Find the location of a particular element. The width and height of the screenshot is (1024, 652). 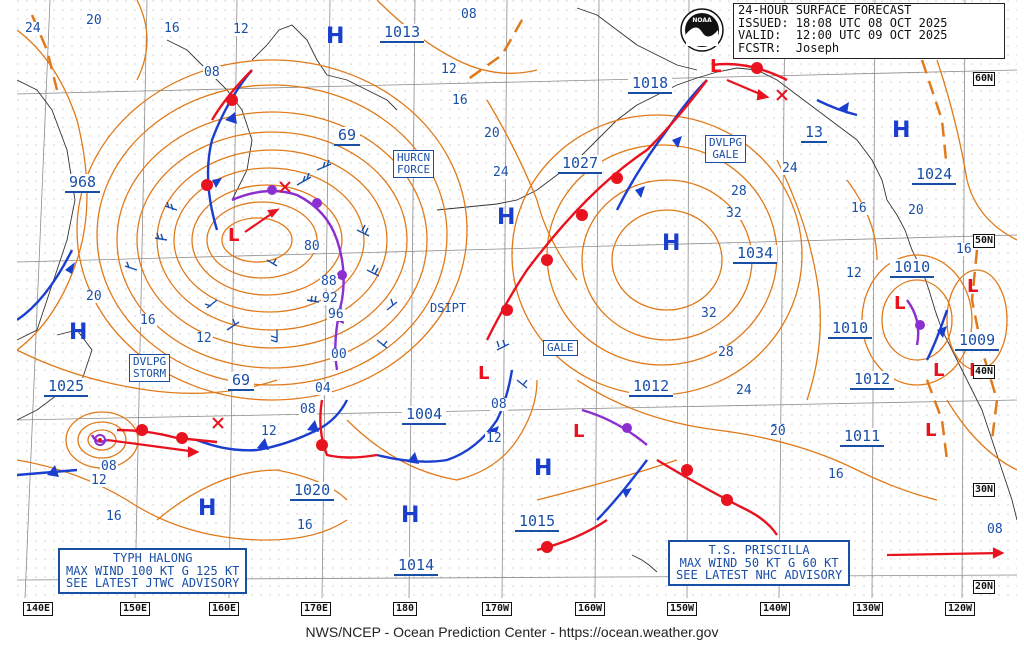

advisory-line: SEE LATEST NHC ADVISORY is located at coordinates (759, 575).